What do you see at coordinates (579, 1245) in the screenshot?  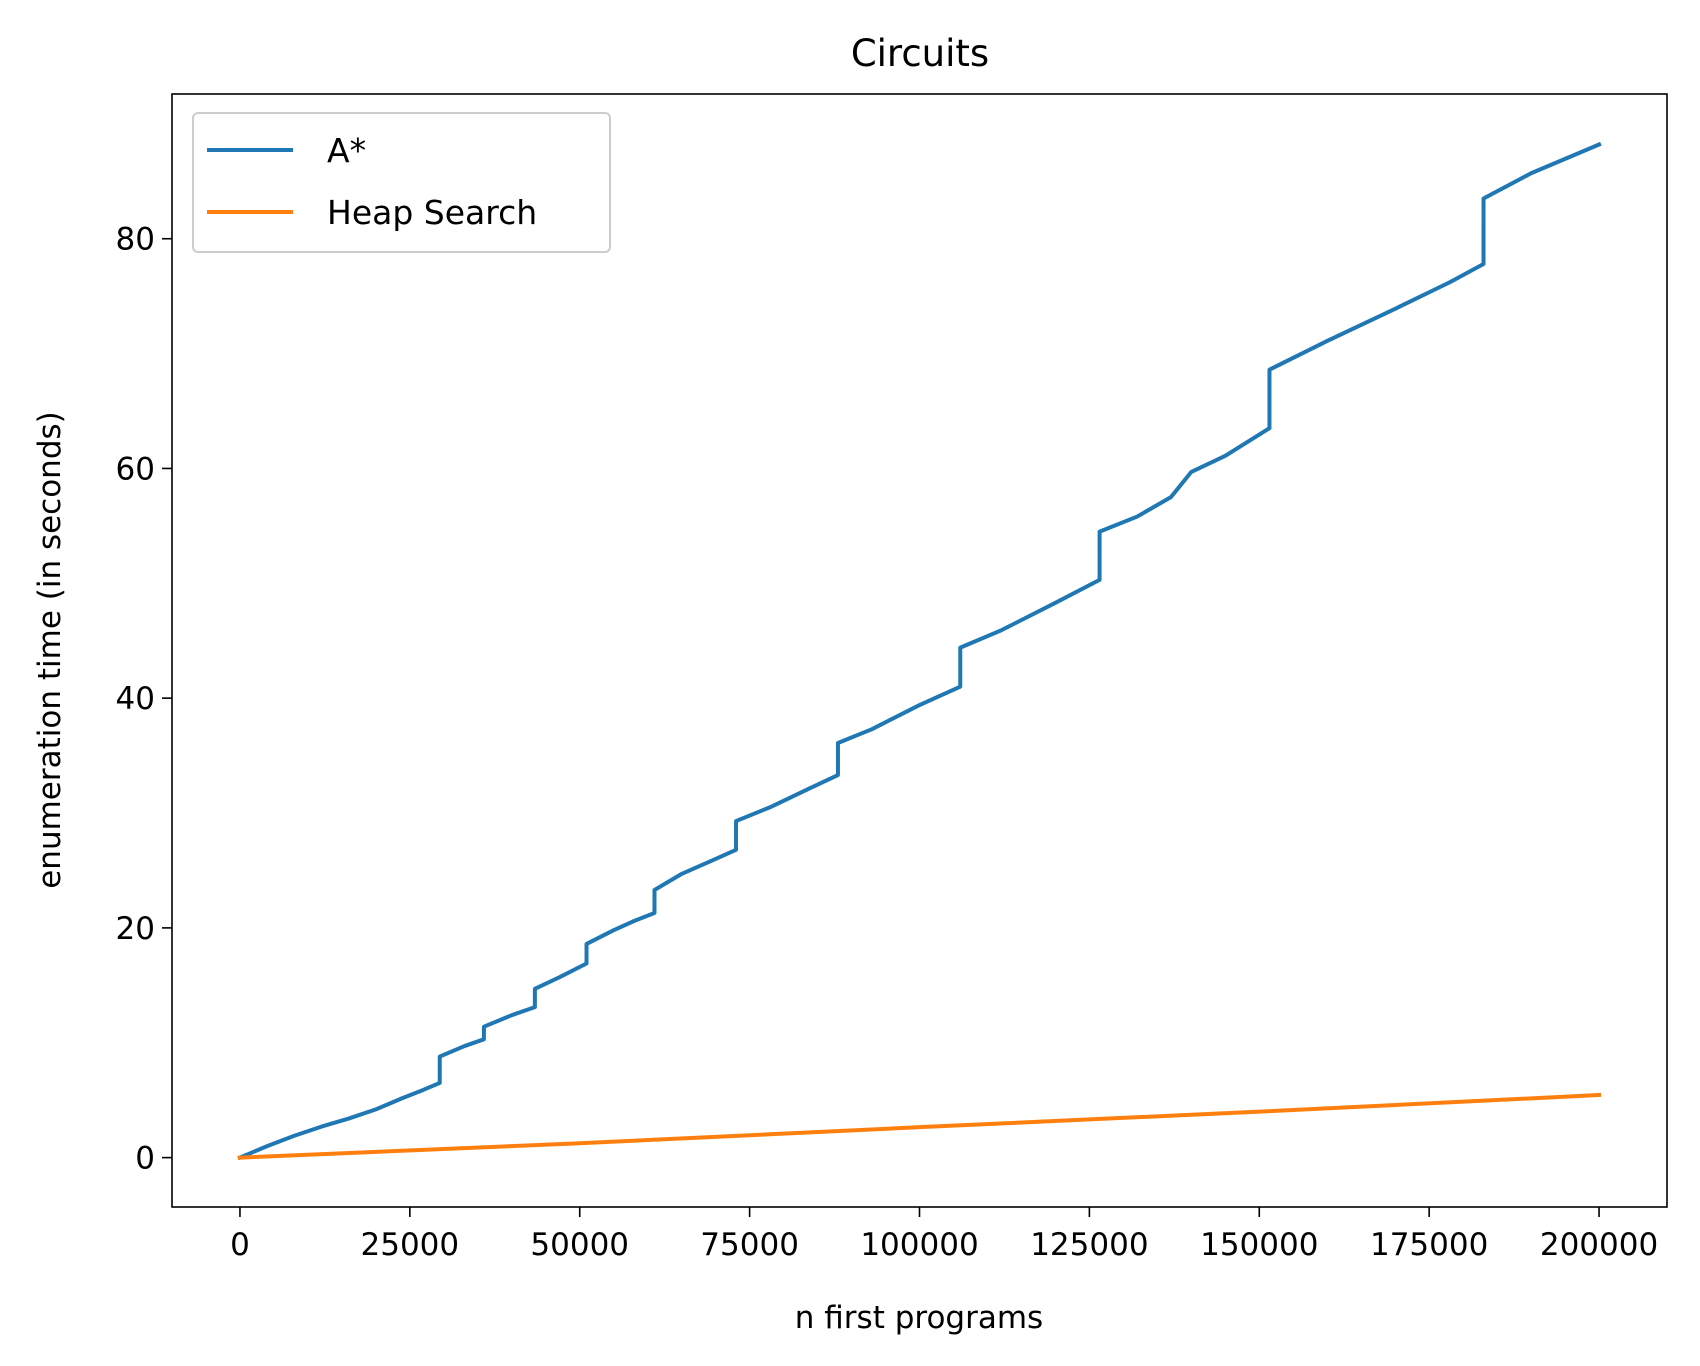 I see `x-tick-label: 50000` at bounding box center [579, 1245].